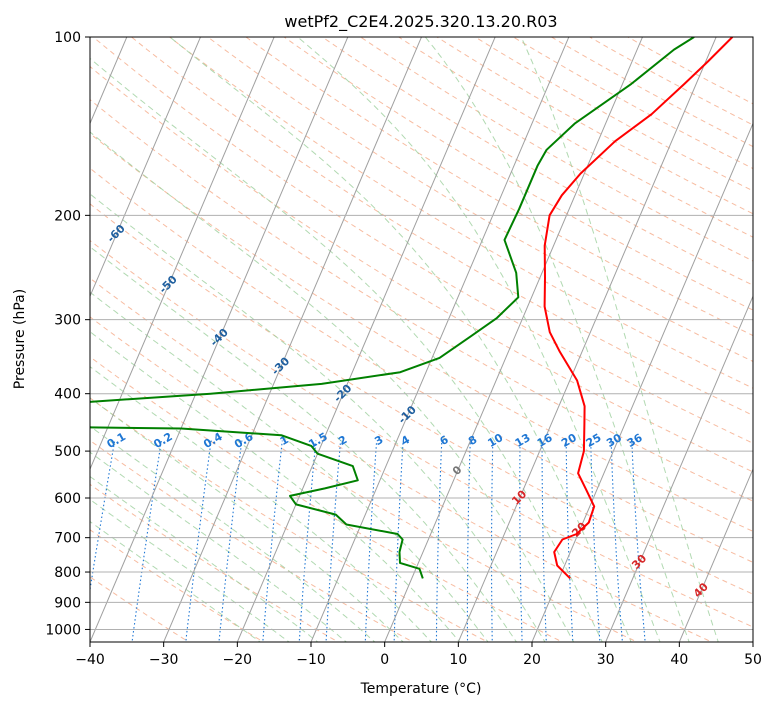 The width and height of the screenshot is (775, 708). Describe the element at coordinates (421, 689) in the screenshot. I see `x-axis-label: Temperature (°C)` at that location.